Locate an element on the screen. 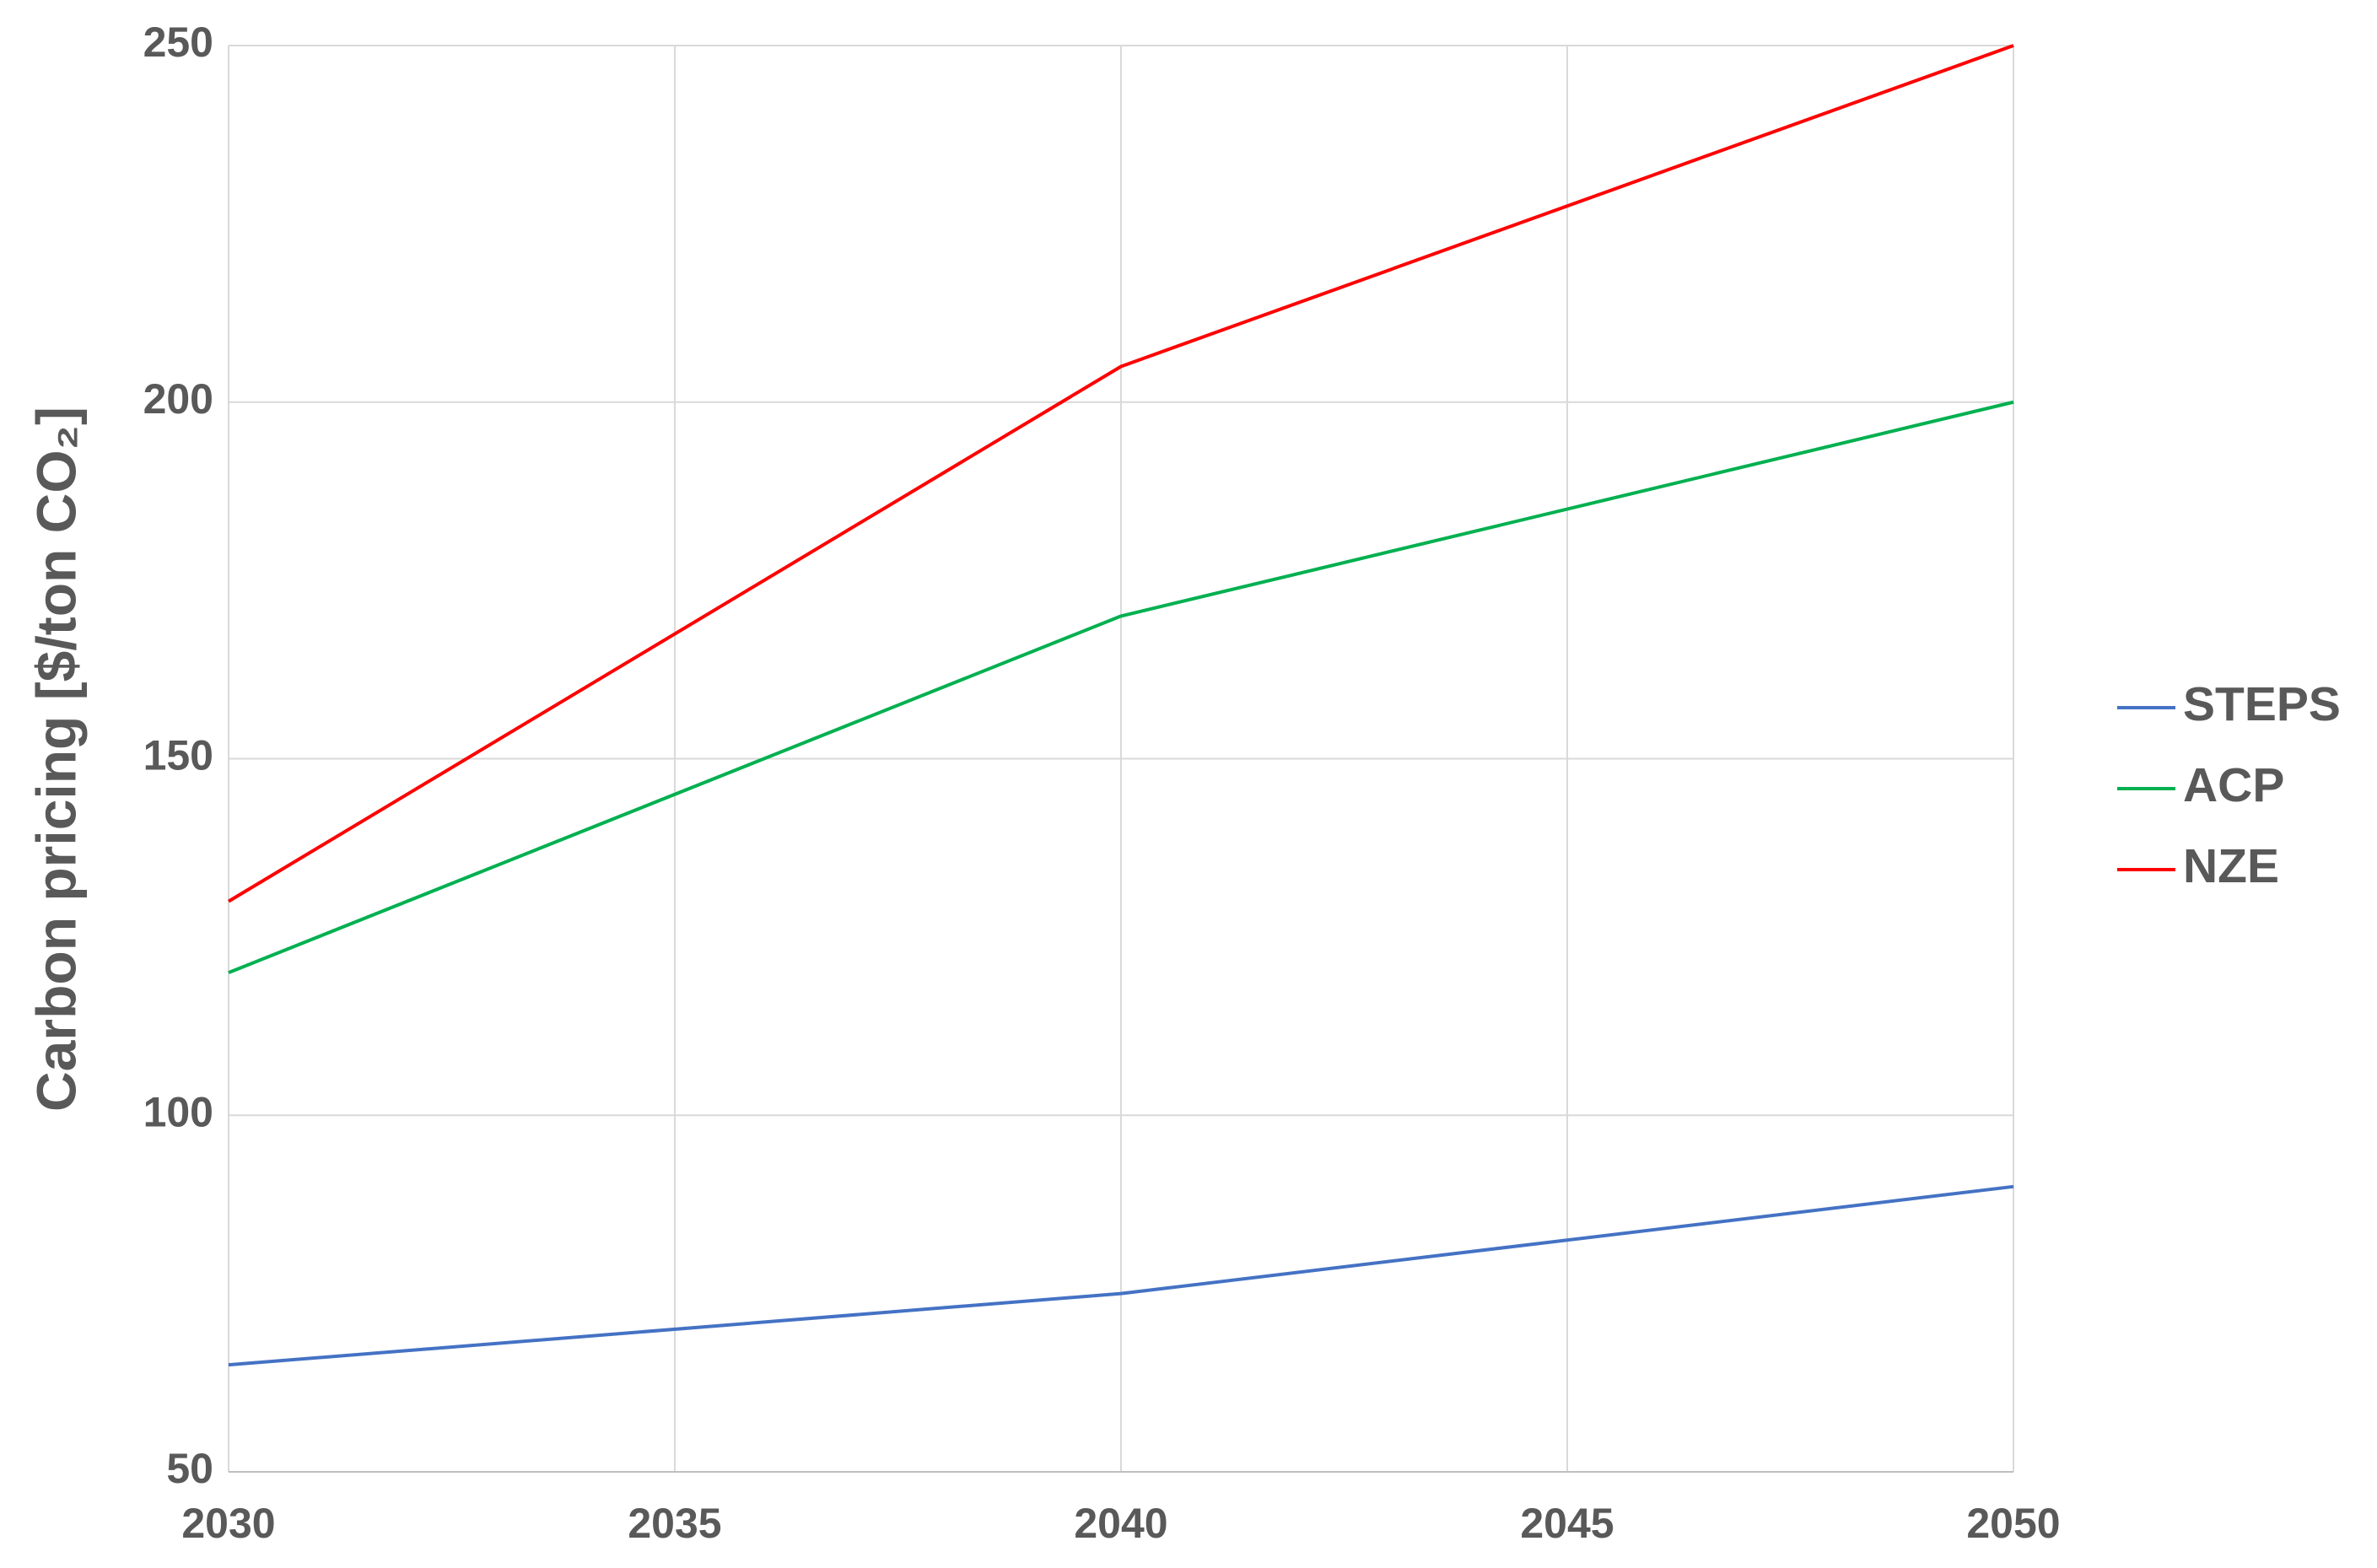 This screenshot has width=2377, height=1568. legend-label: NZE is located at coordinates (2231, 866).